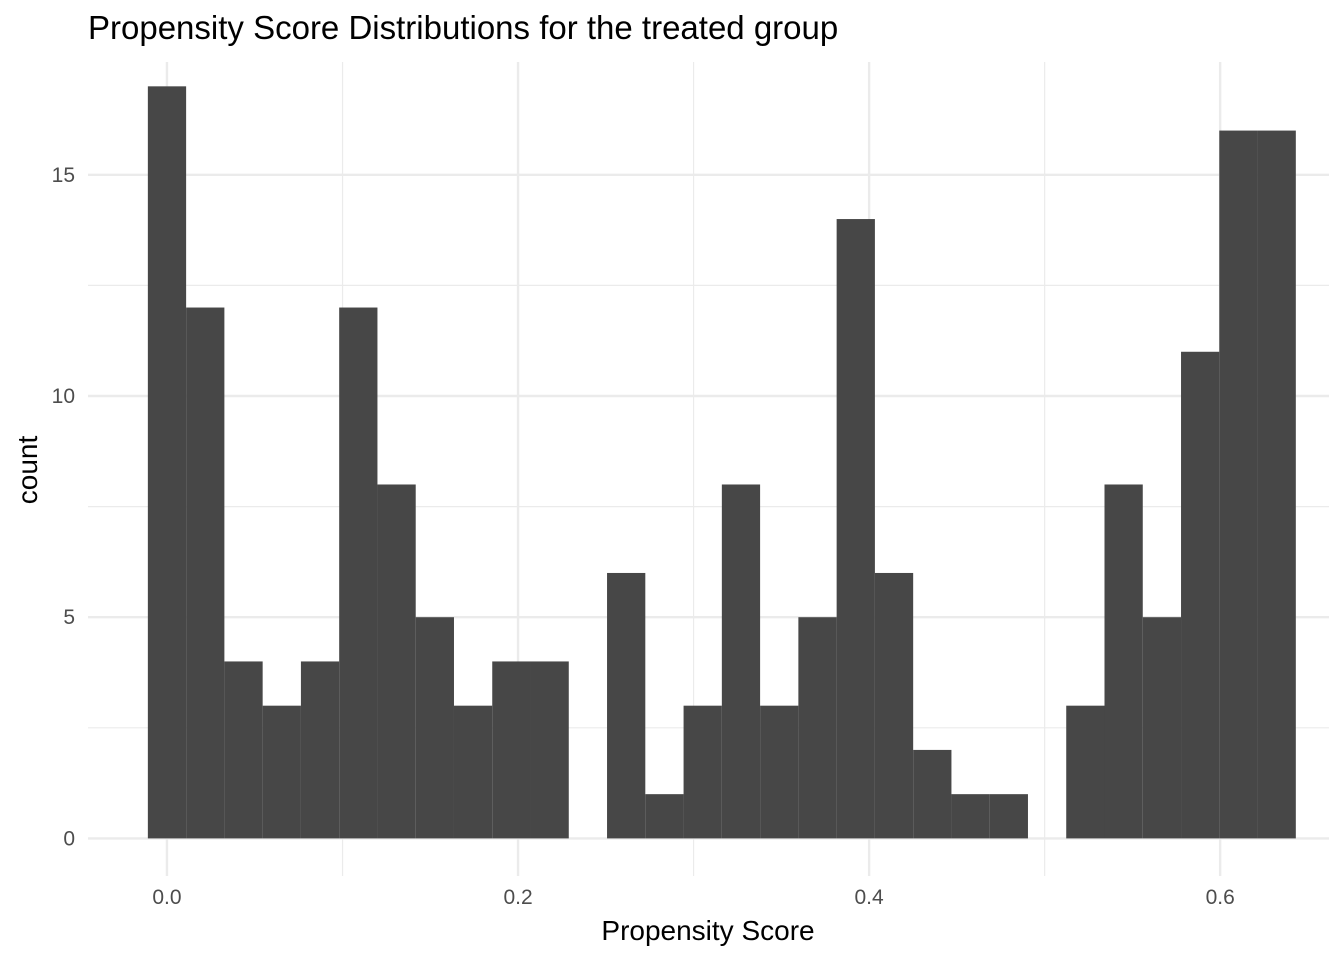  What do you see at coordinates (1220, 897) in the screenshot?
I see `x-tick-label: 0.6` at bounding box center [1220, 897].